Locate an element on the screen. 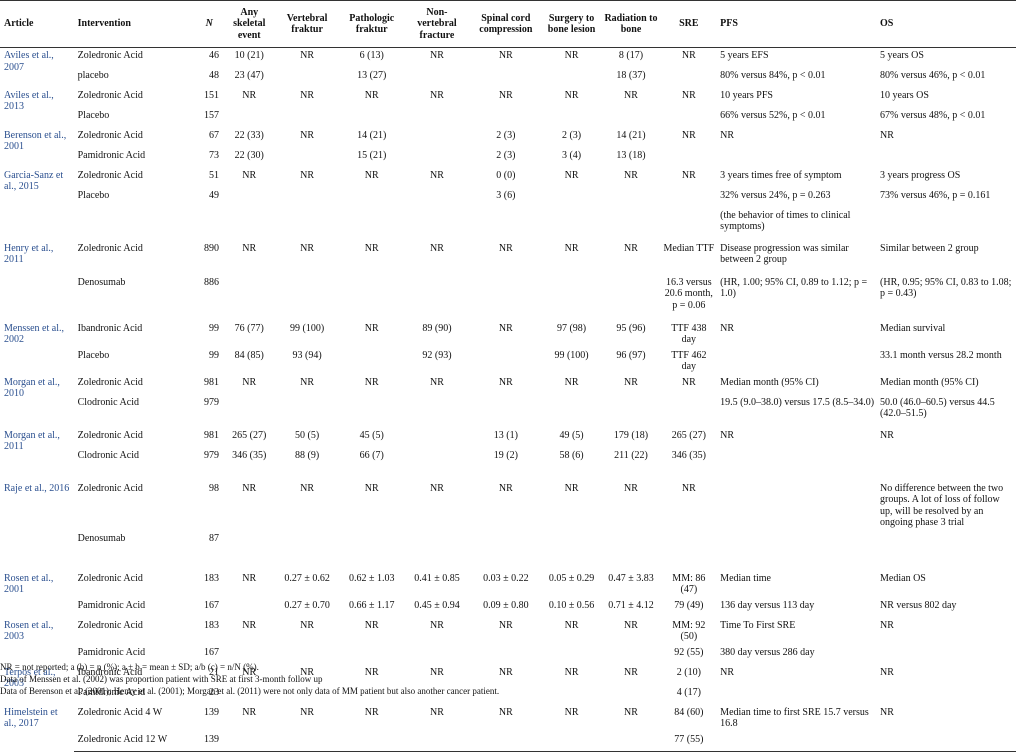  table-cell: 0.03 ± 0.22 is located at coordinates (506, 578).